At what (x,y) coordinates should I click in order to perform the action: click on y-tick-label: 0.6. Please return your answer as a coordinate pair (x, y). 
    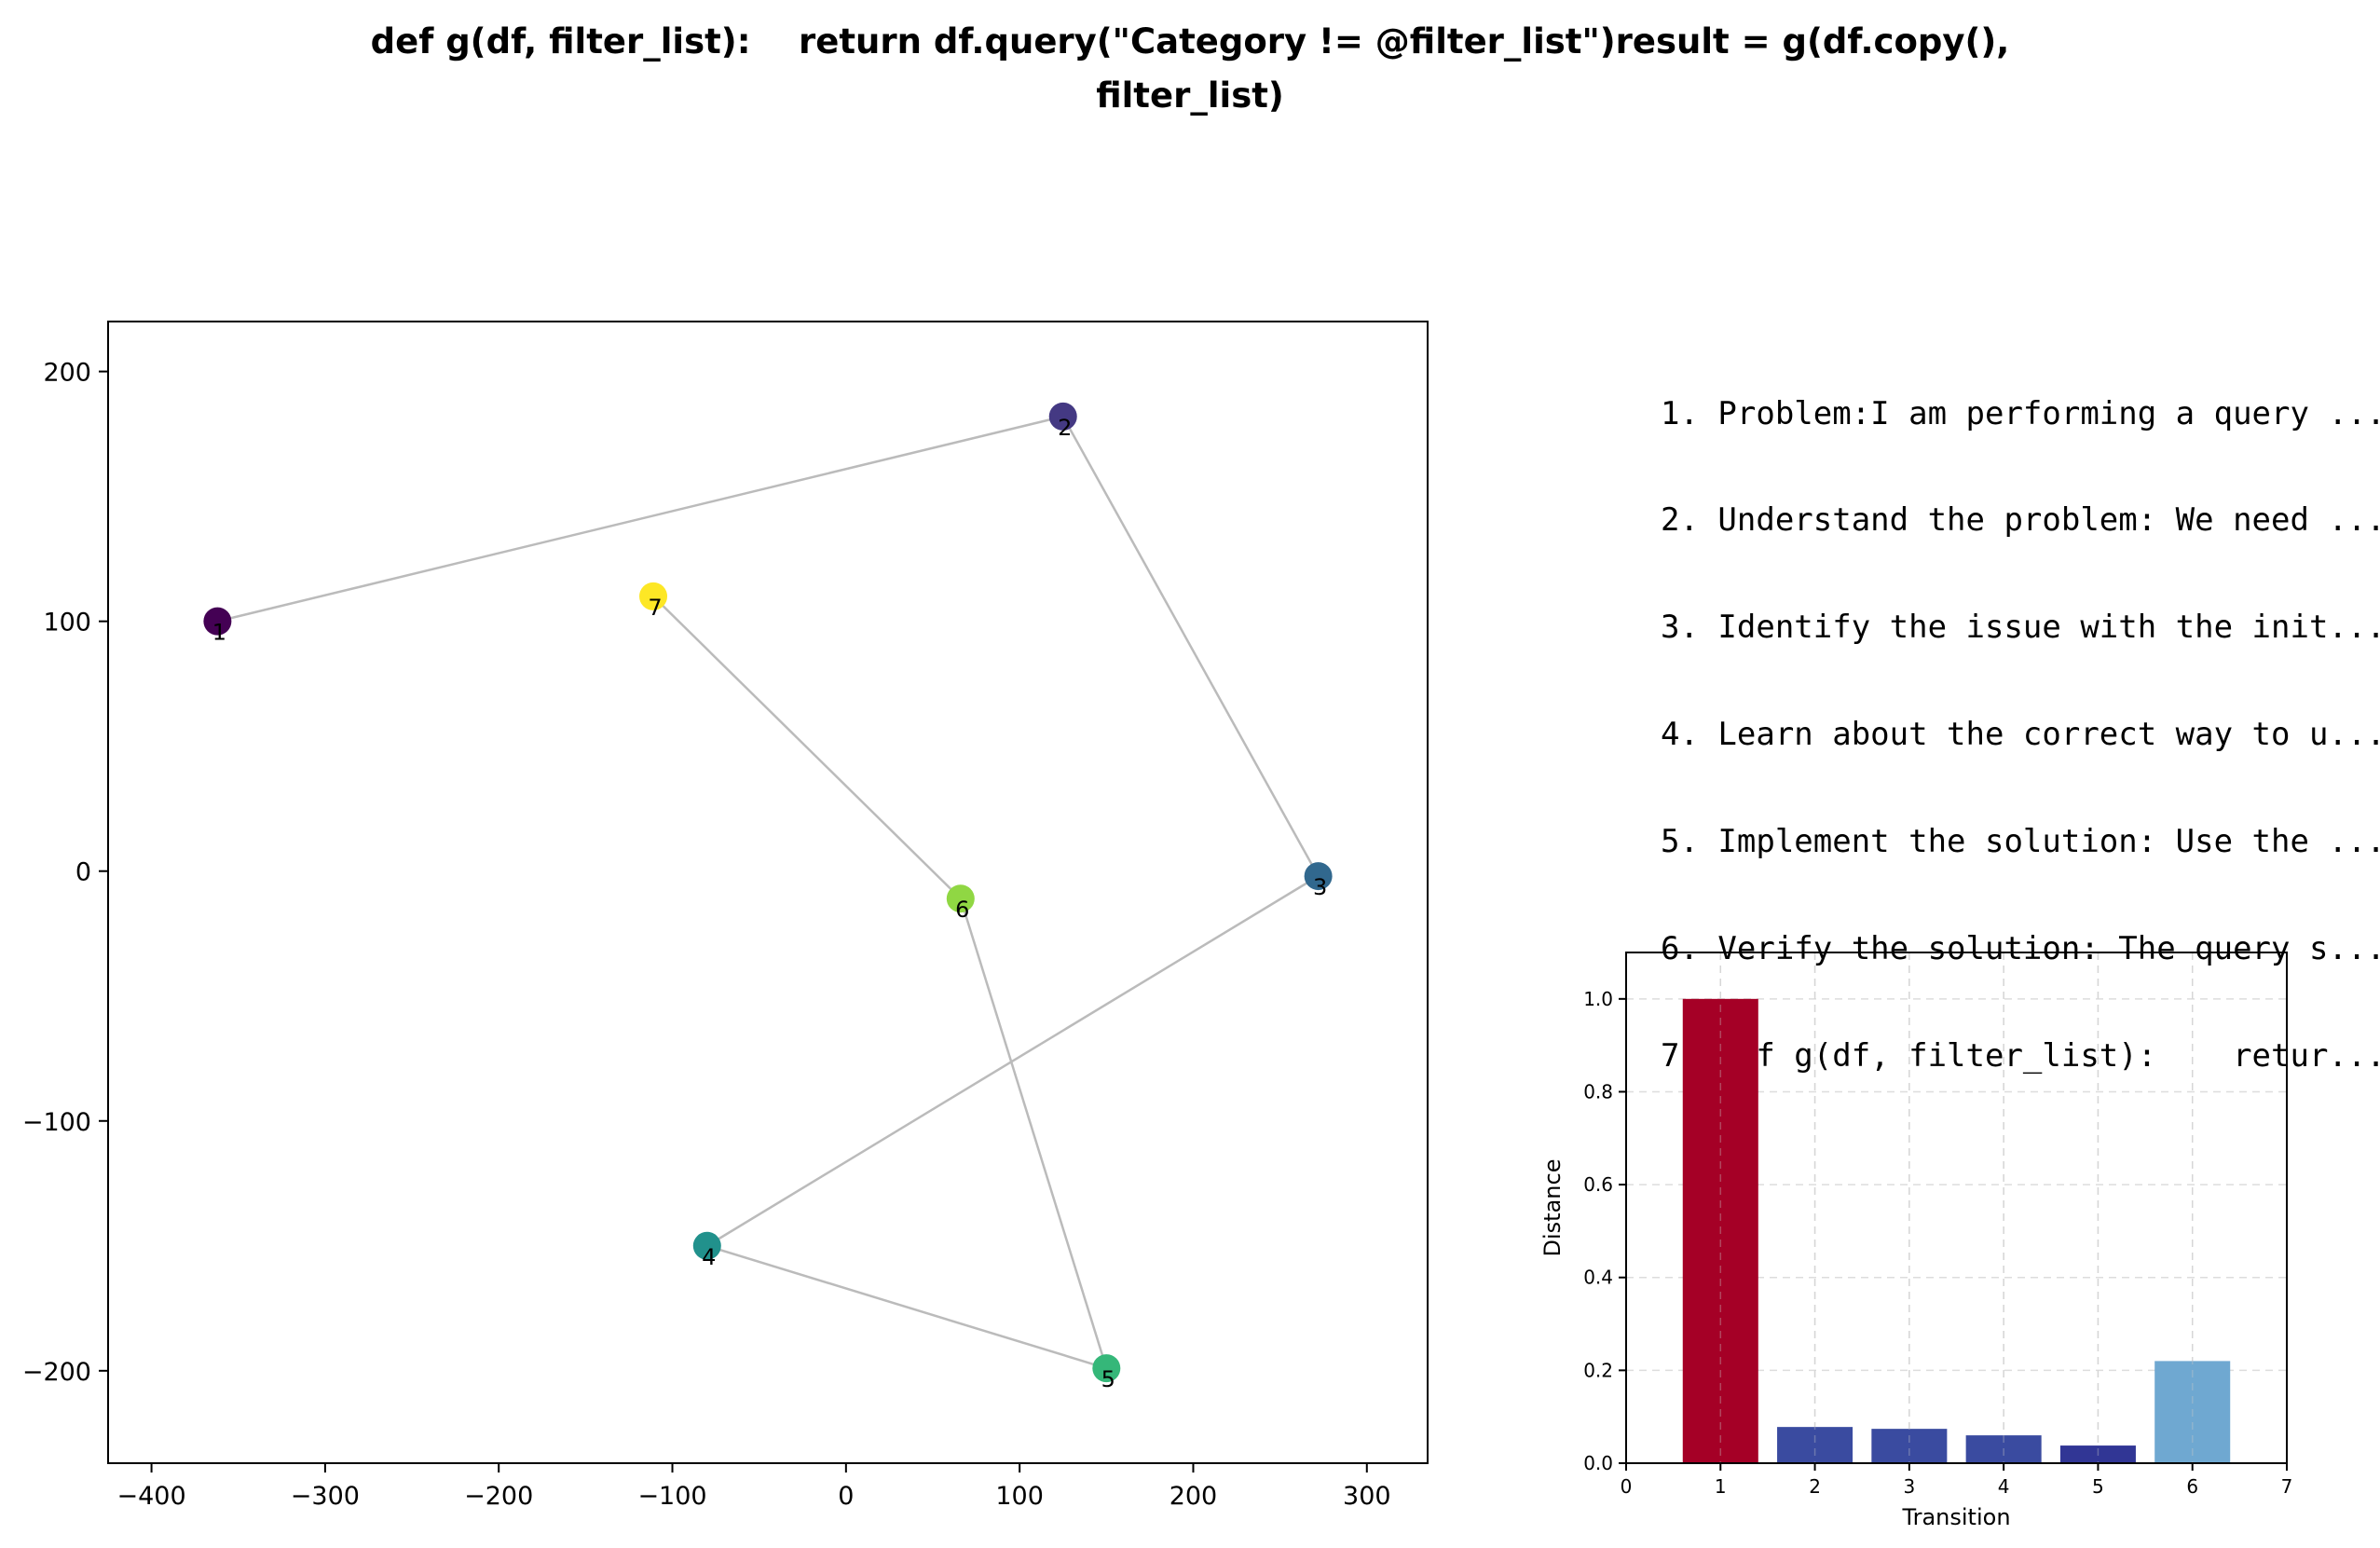
    Looking at the image, I should click on (1598, 1184).